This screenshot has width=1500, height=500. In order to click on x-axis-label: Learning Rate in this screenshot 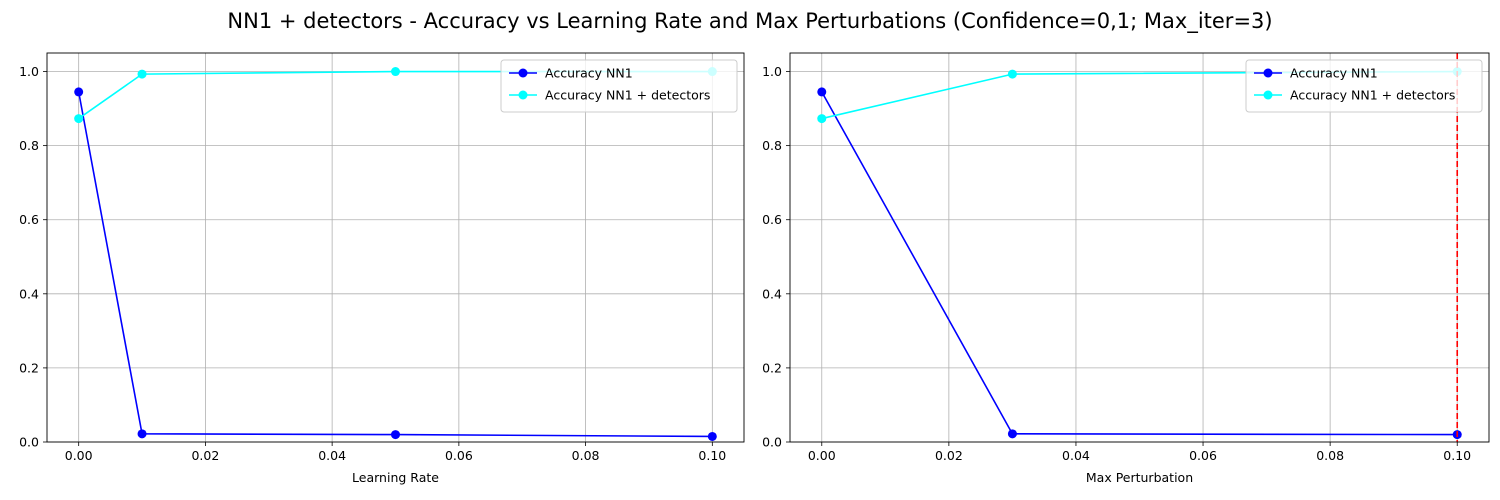, I will do `click(395, 477)`.